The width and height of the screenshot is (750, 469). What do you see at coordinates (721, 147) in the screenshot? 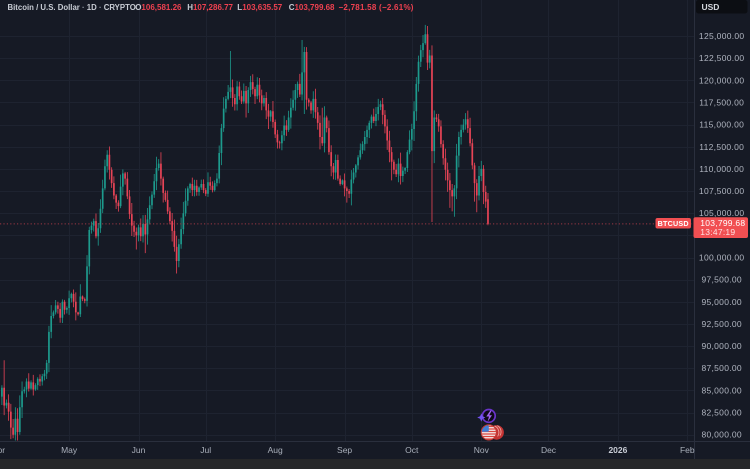
I see `svg-text: 112,500.00` at bounding box center [721, 147].